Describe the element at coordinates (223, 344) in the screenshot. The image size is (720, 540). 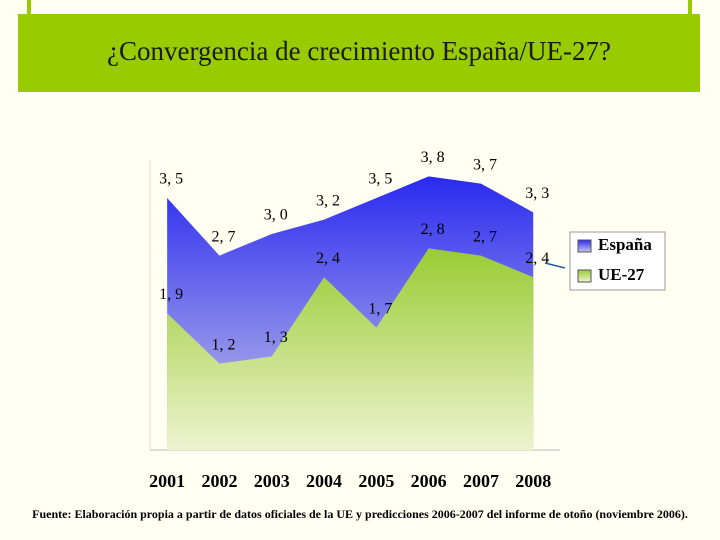
I see `data-label: 1, 2` at that location.